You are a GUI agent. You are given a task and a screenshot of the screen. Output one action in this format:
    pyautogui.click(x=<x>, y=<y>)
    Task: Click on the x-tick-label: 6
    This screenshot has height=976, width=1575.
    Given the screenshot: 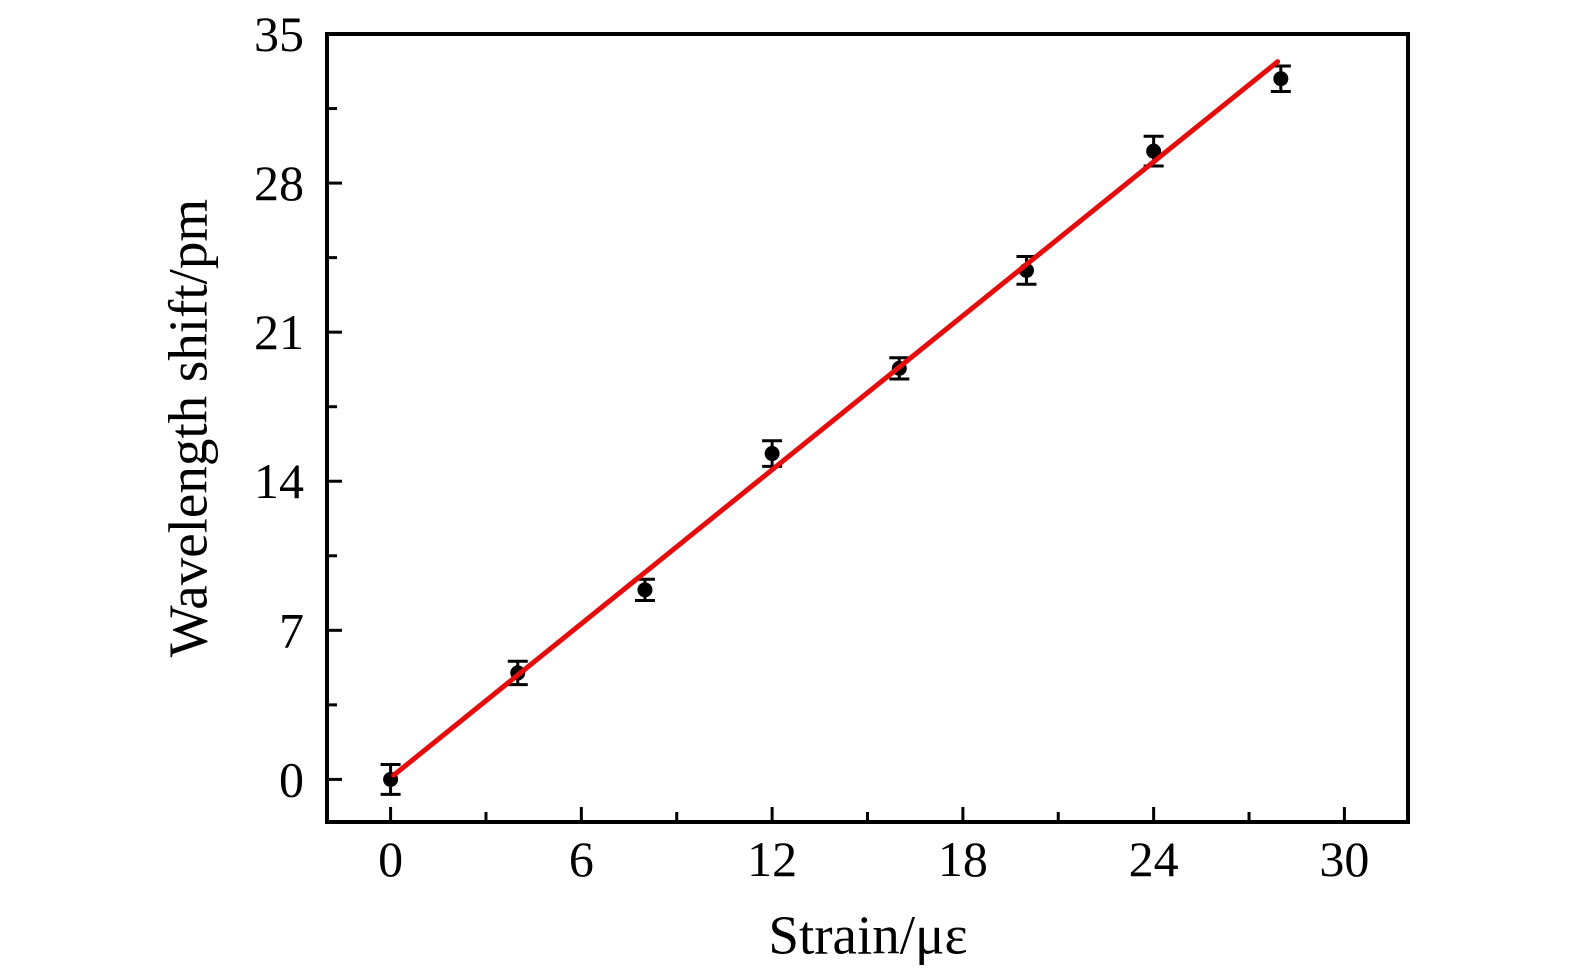 What is the action you would take?
    pyautogui.click(x=581, y=859)
    